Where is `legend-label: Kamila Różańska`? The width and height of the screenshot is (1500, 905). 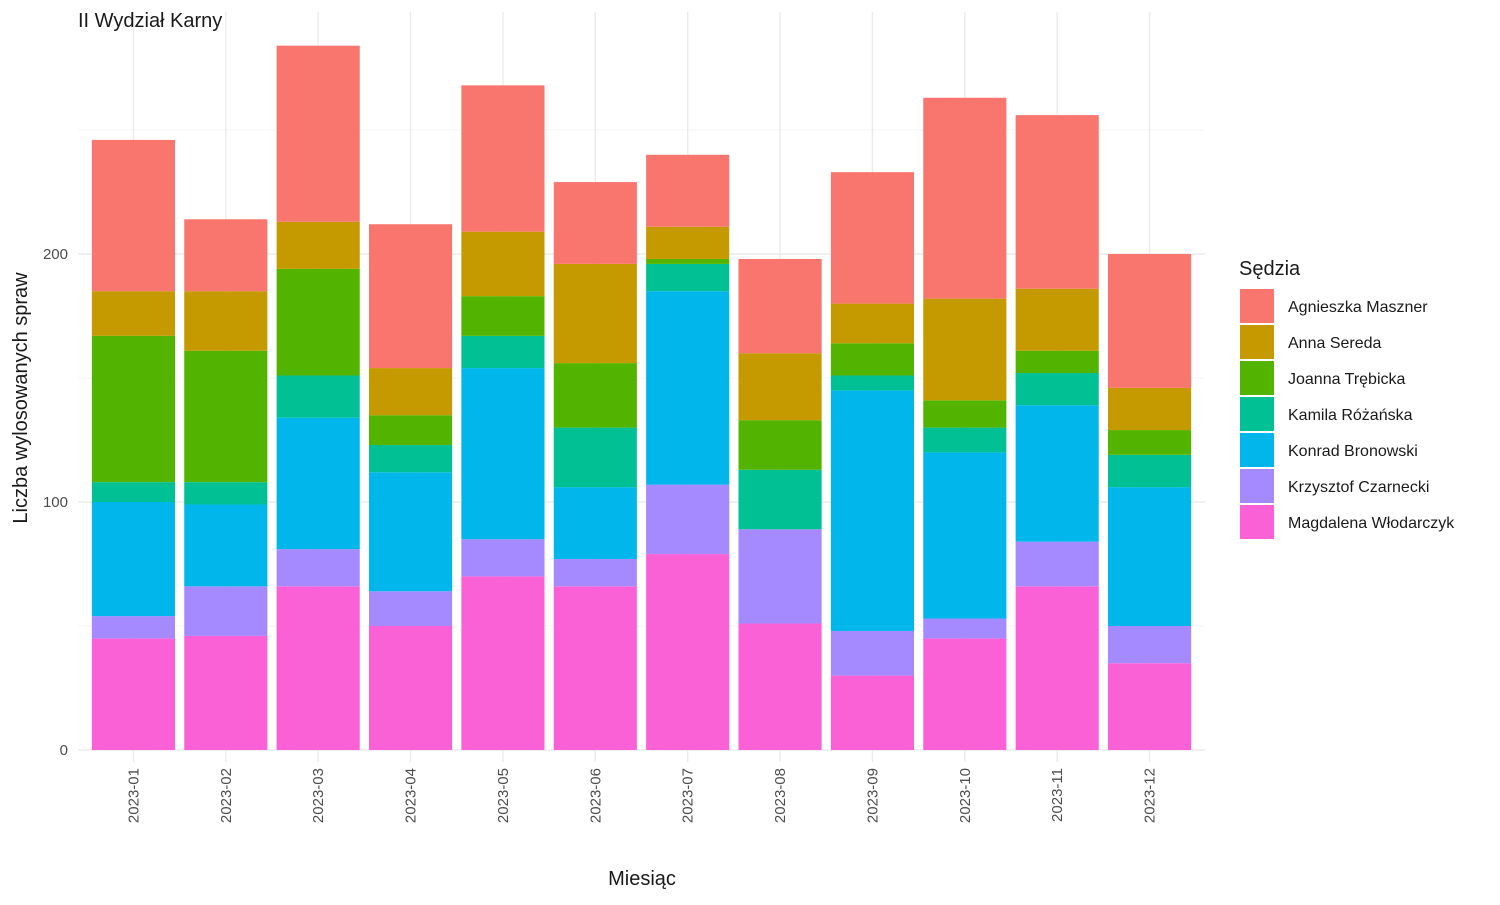
legend-label: Kamila Różańska is located at coordinates (1350, 415).